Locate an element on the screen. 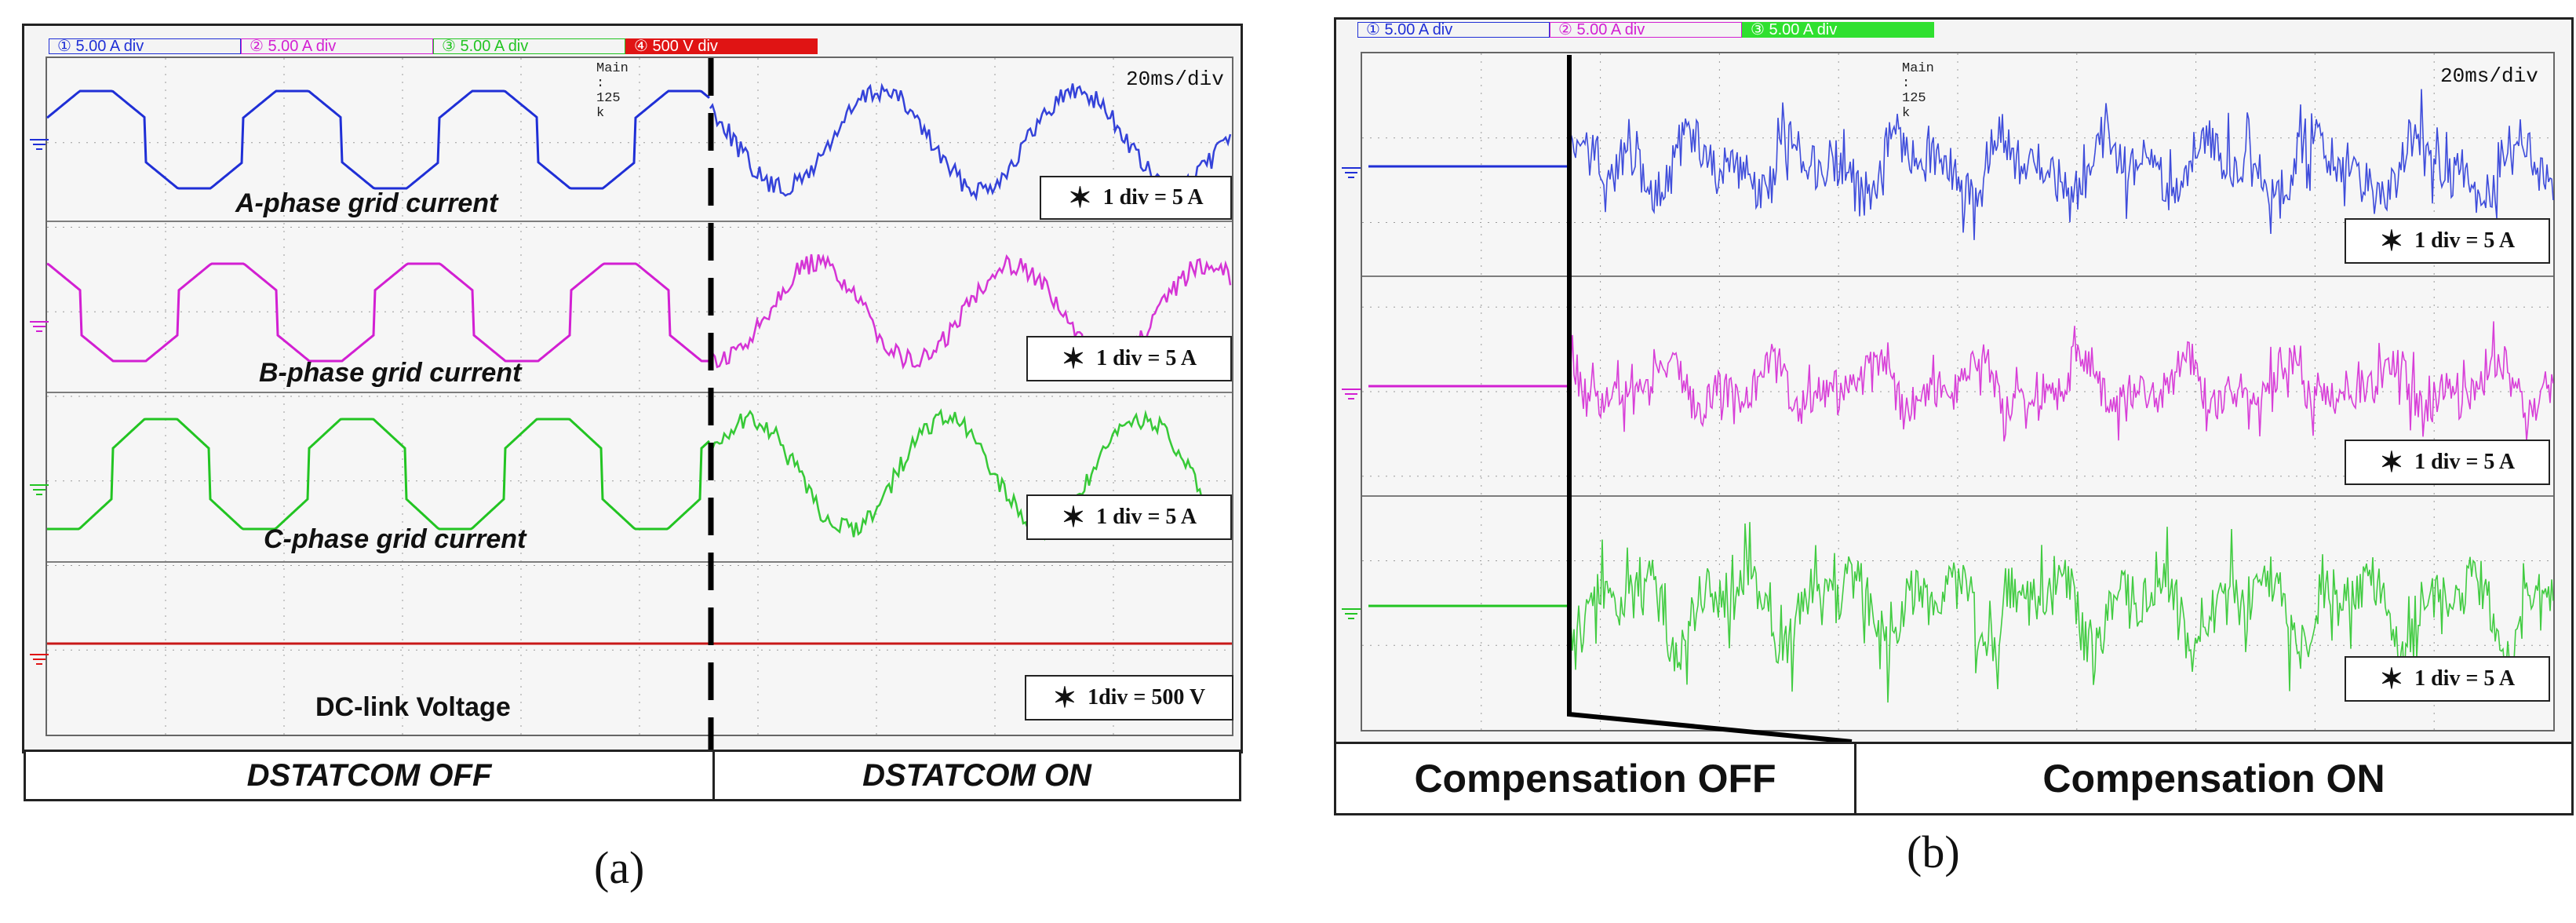 The width and height of the screenshot is (2576, 923). trace-label-b-phase: B-phase grid current is located at coordinates (390, 373).